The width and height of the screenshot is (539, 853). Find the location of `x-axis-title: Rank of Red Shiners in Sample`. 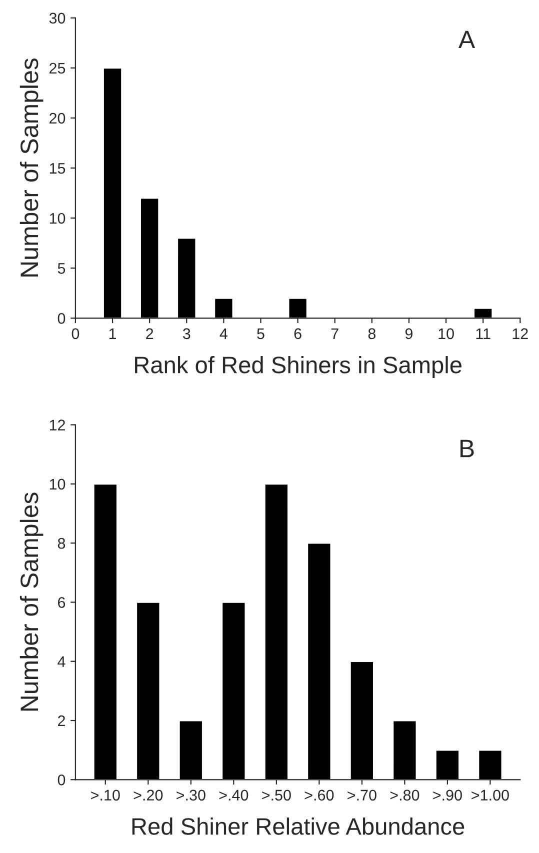

x-axis-title: Rank of Red Shiners in Sample is located at coordinates (298, 367).